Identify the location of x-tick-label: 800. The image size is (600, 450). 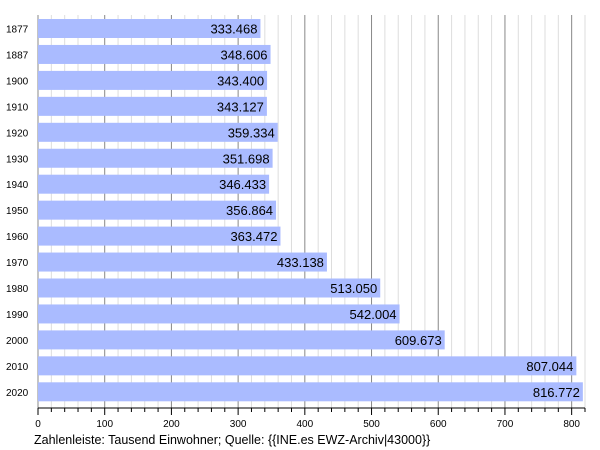
(571, 424).